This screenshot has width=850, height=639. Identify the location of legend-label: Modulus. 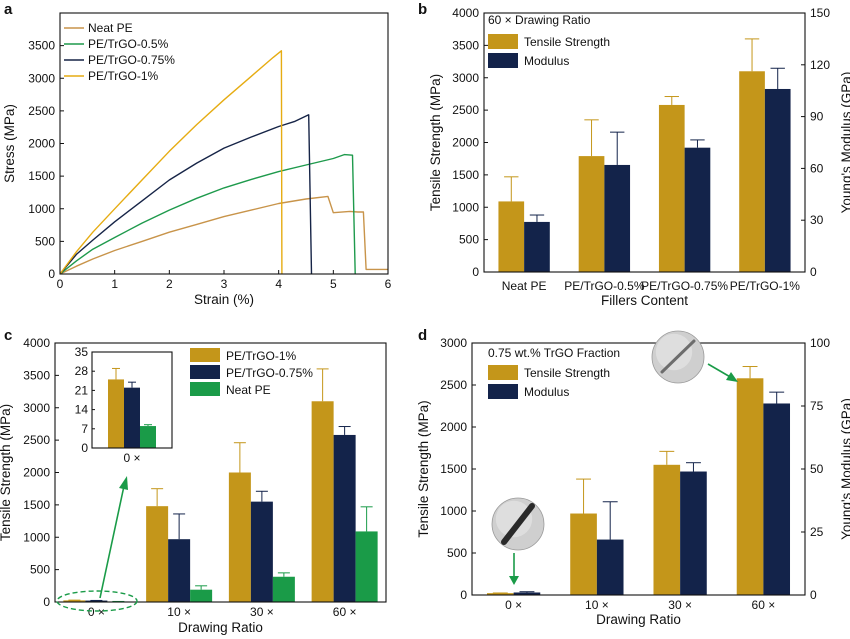
(546, 392).